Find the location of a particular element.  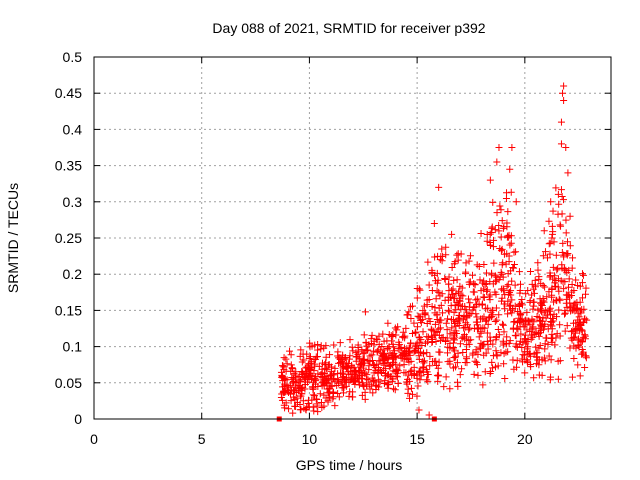

x-tick-label: 15 is located at coordinates (417, 439).